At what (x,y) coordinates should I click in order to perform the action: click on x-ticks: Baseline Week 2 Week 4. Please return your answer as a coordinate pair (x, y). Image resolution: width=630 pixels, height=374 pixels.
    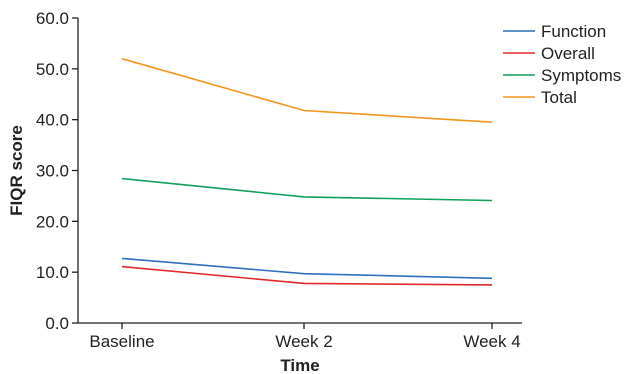
    Looking at the image, I should click on (305, 337).